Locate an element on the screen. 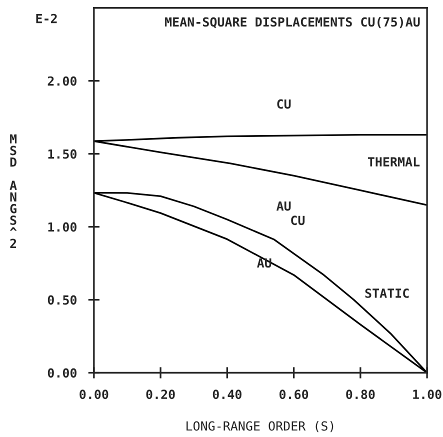 Image resolution: width=443 pixels, height=437 pixels. x-tick-label: 0.60 is located at coordinates (293, 395).